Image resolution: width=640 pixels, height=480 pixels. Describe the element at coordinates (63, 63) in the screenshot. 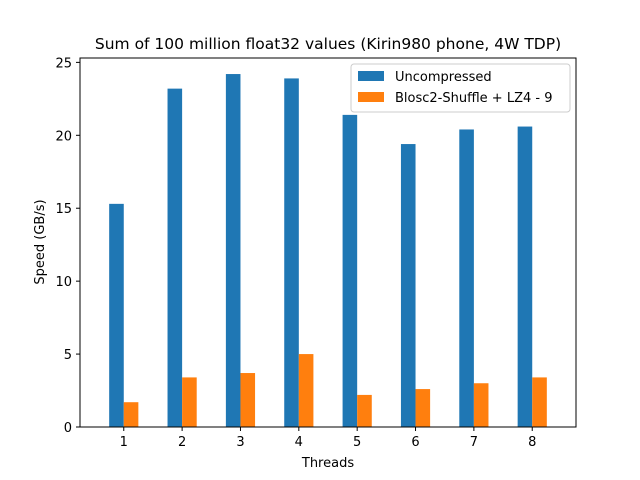

I see `y-tick-label: 25` at that location.